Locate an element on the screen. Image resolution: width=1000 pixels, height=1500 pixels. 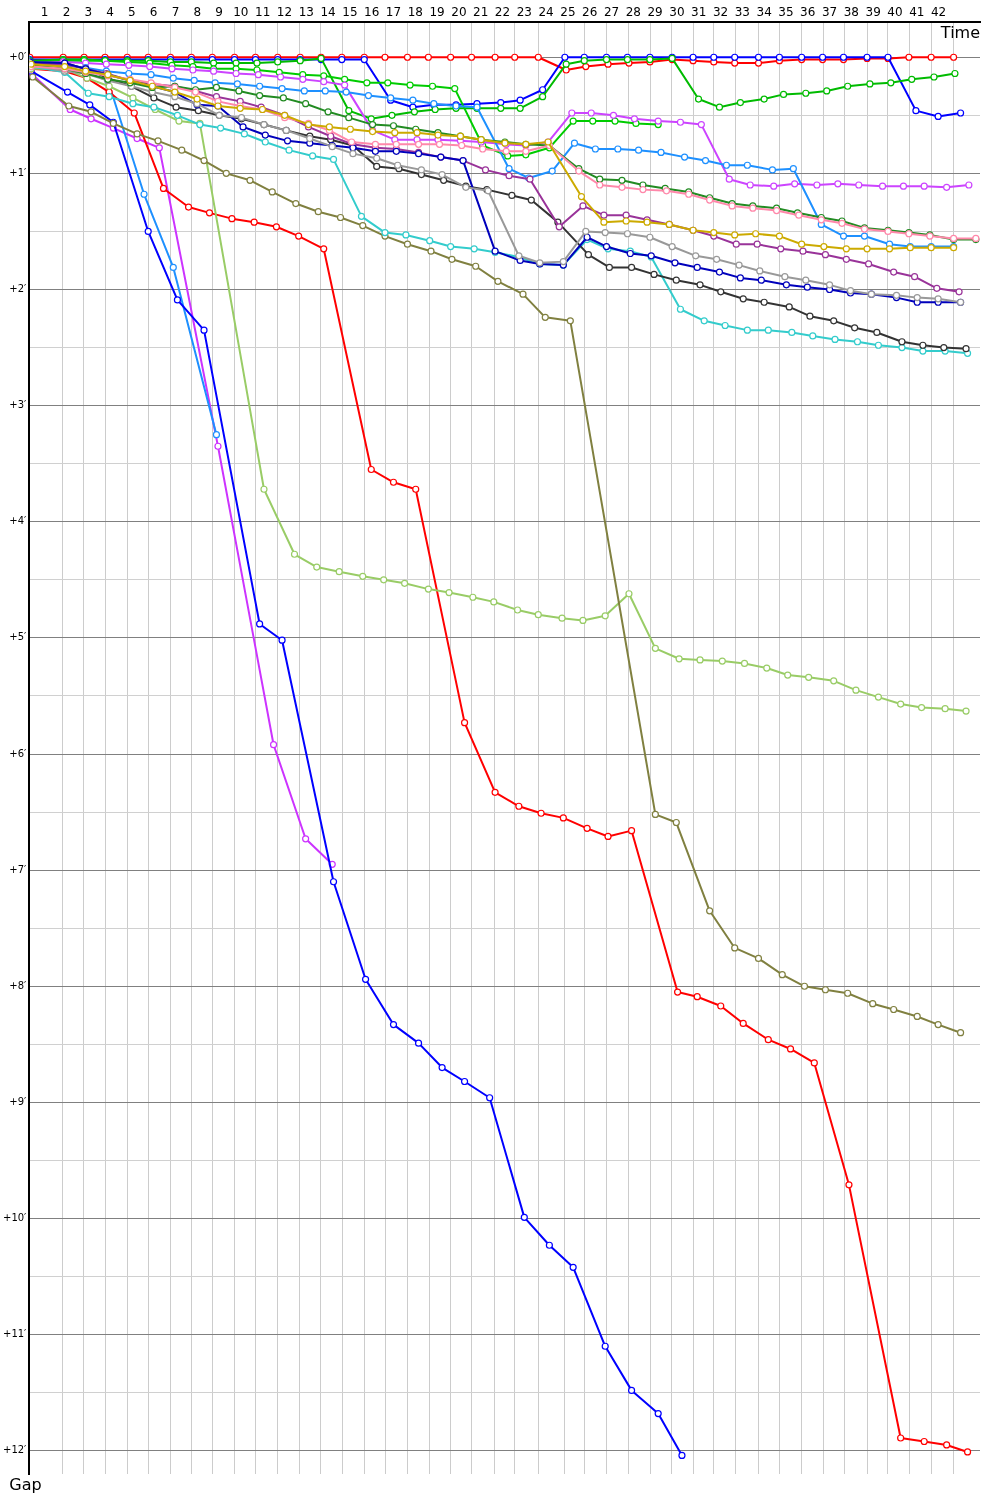
x-tick-label: 22 is located at coordinates (502, 12).